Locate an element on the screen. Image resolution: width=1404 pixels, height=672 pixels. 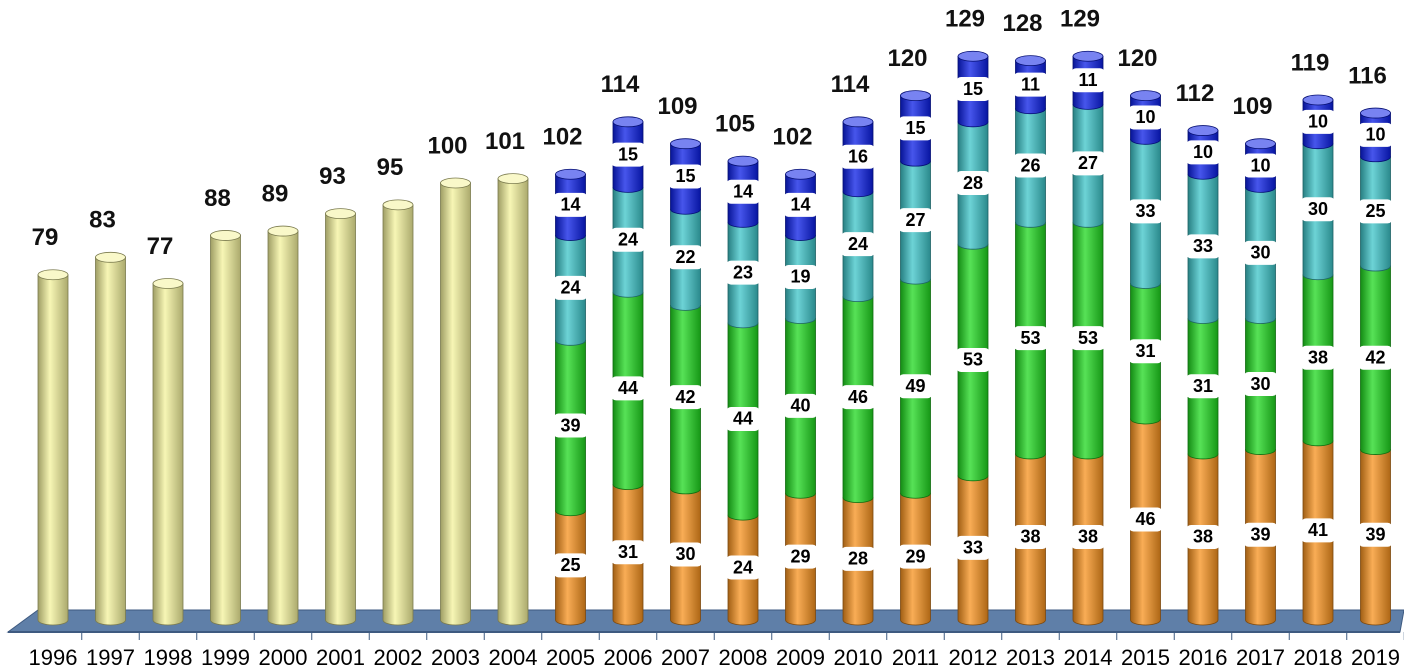
total-label: 105 is located at coordinates (735, 123).